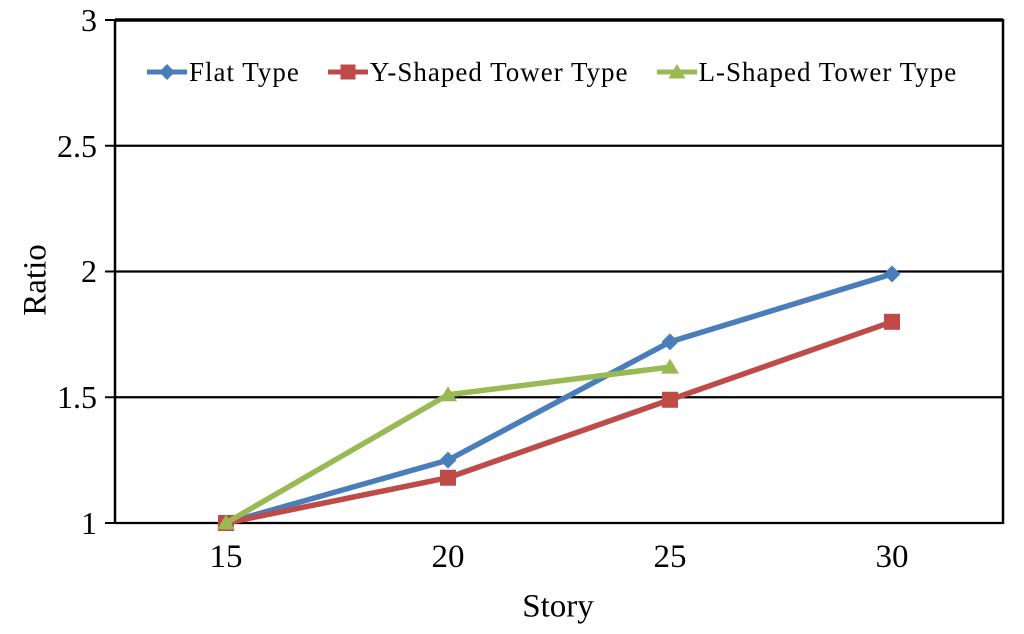  I want to click on x-tick-label: 20, so click(448, 557).